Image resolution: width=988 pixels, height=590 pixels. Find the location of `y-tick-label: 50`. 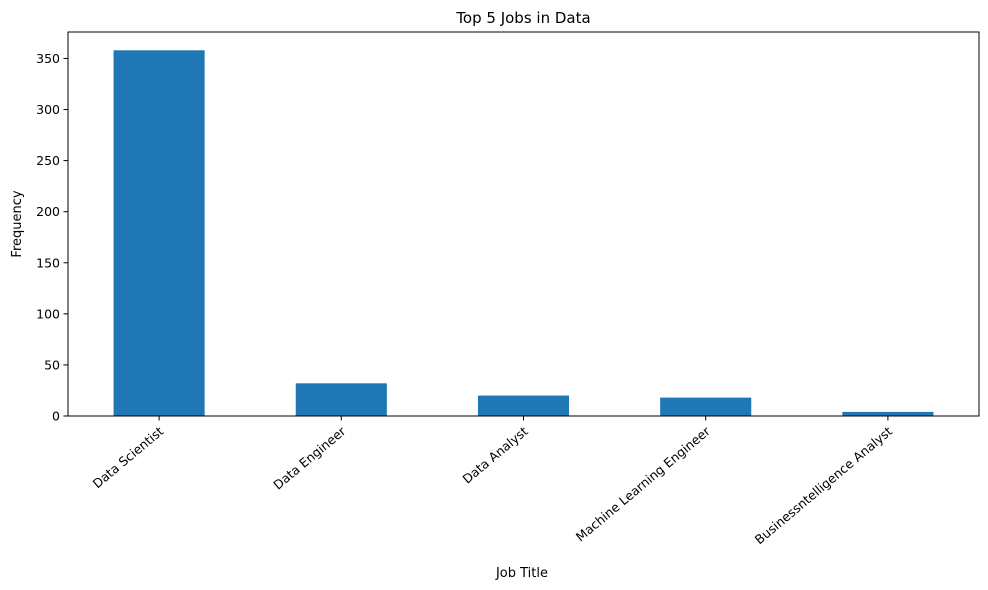

y-tick-label: 50 is located at coordinates (52, 364).